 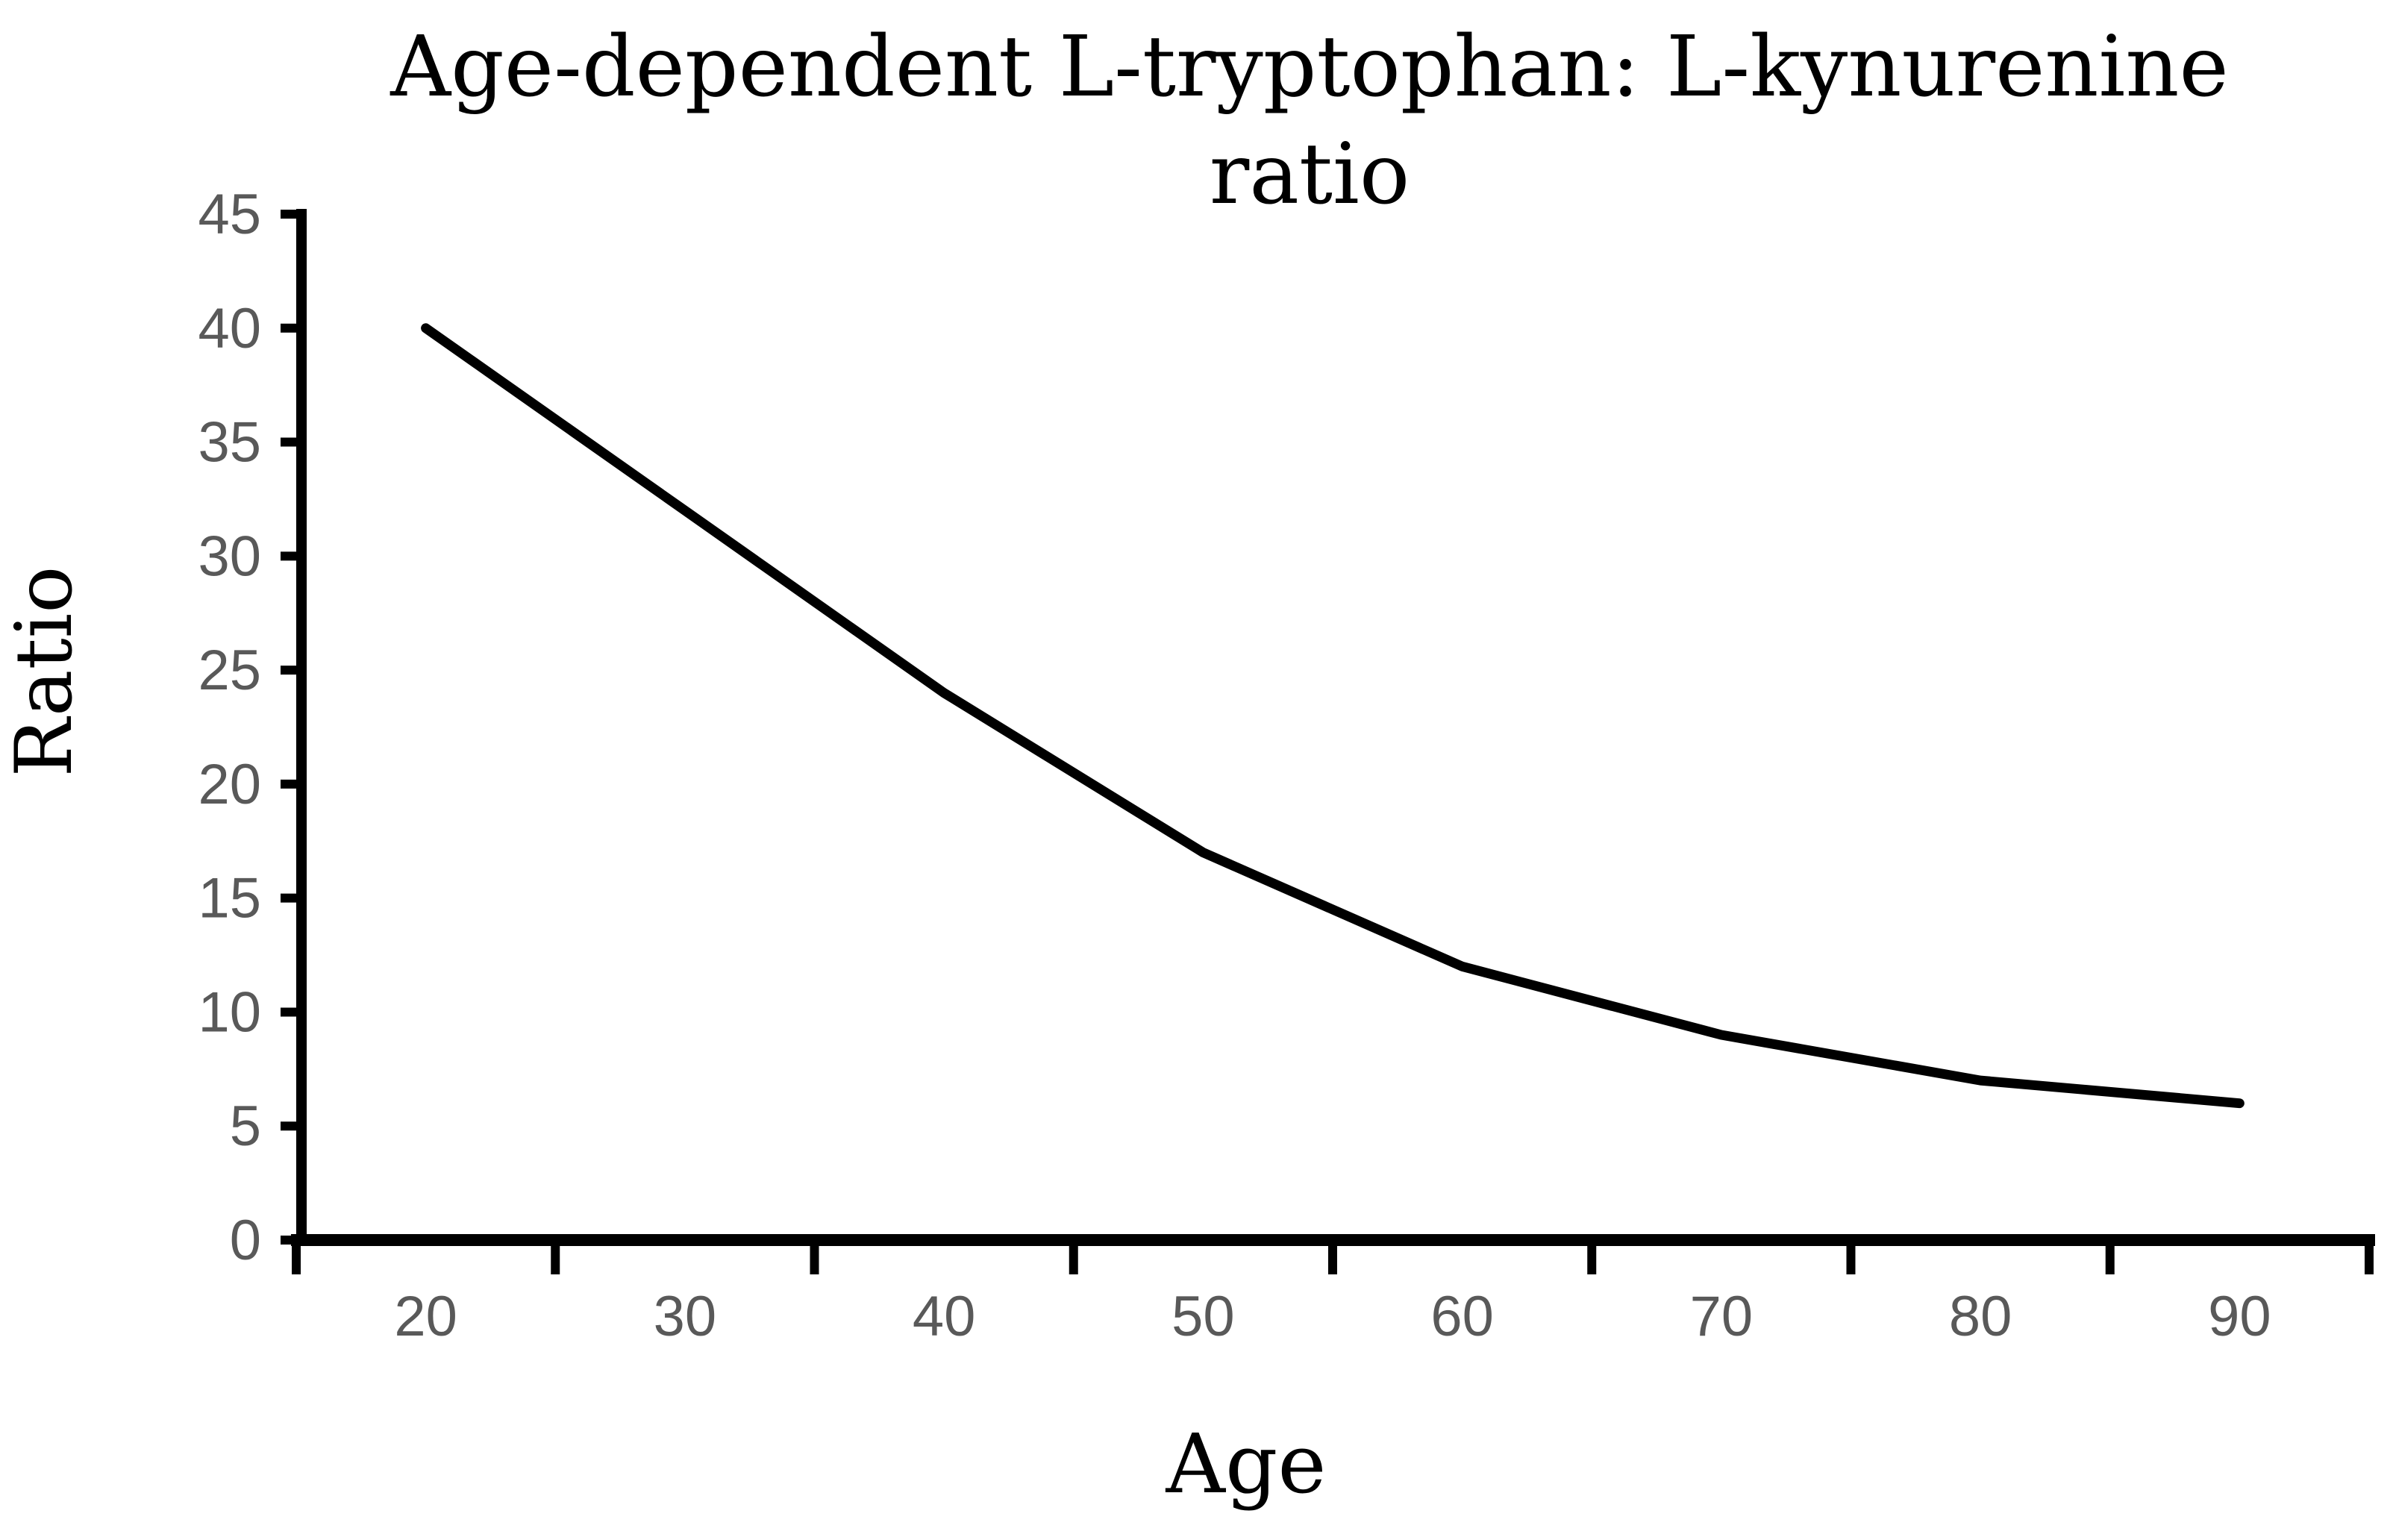 What do you see at coordinates (2239, 1316) in the screenshot?
I see `x-tick-label: 90` at bounding box center [2239, 1316].